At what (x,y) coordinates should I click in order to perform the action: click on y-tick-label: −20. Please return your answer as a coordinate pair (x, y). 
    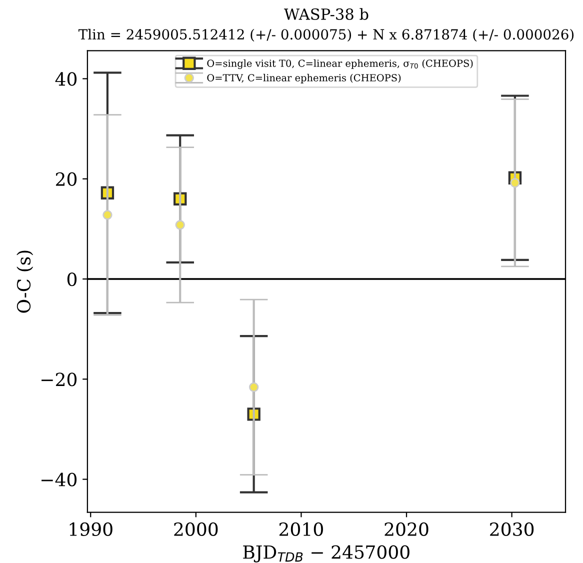
    Looking at the image, I should click on (59, 379).